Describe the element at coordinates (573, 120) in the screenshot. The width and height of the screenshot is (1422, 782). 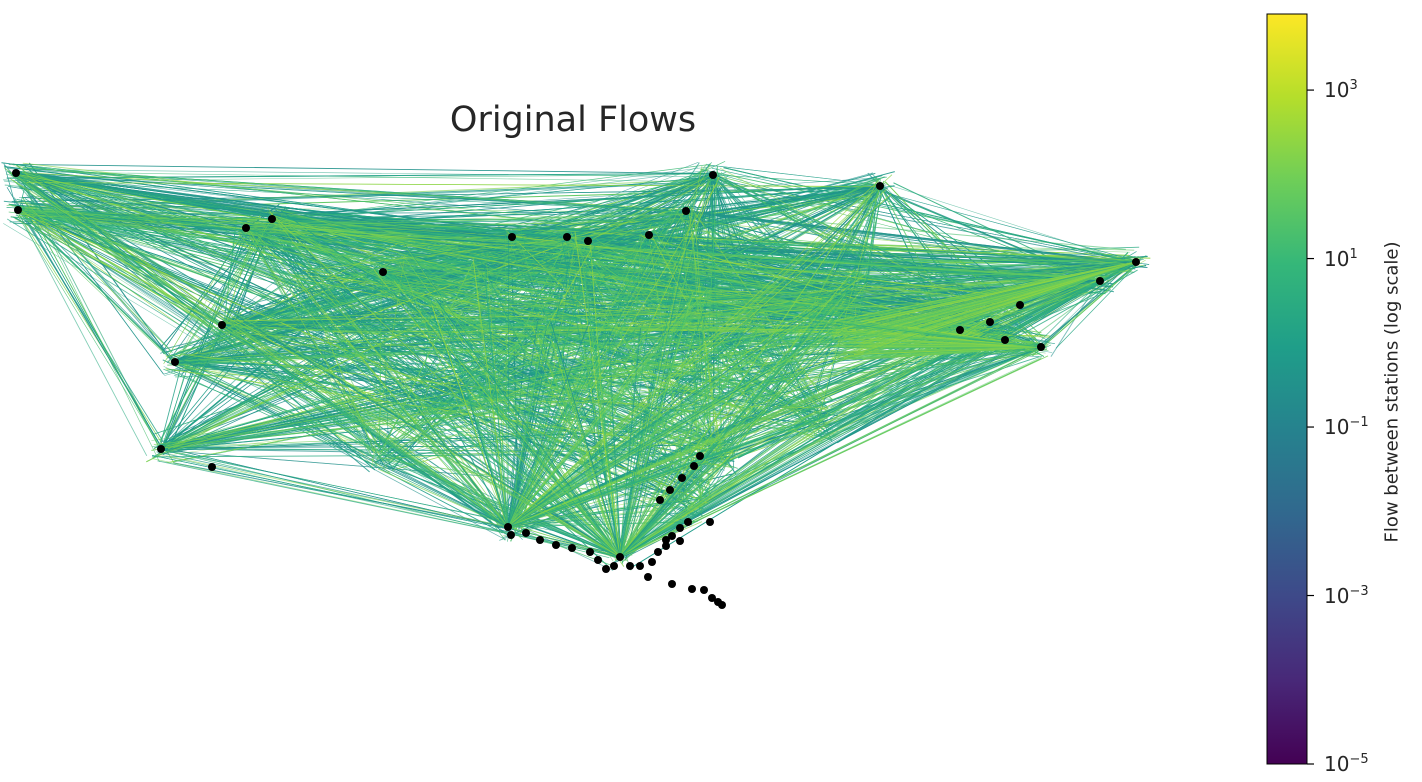
I see `chart-title: Original Flows` at that location.